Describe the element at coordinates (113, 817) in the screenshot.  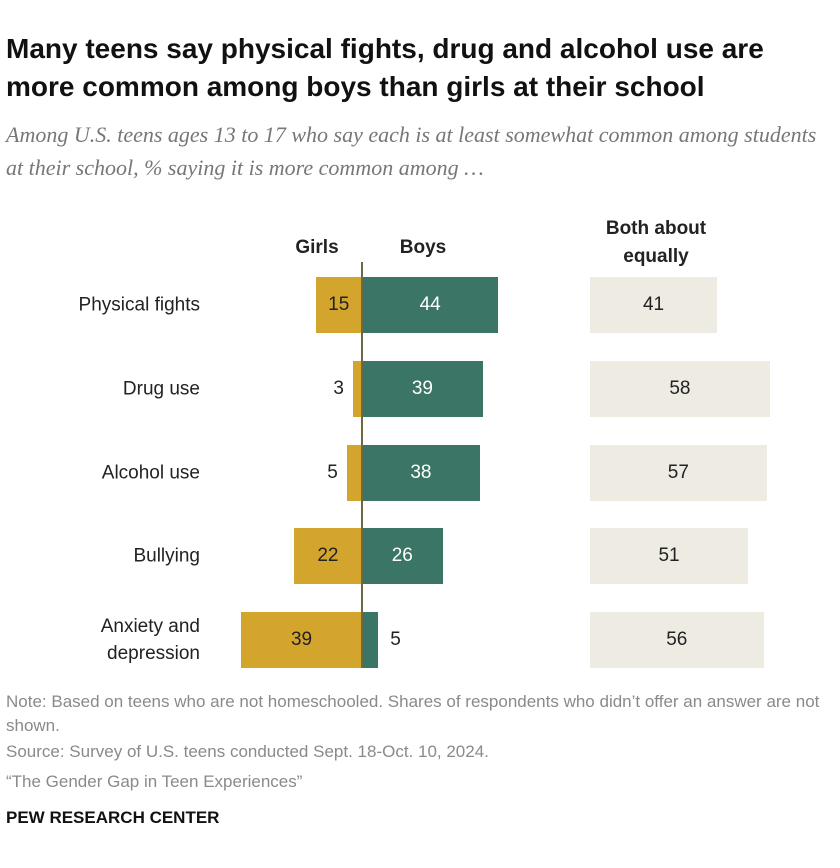
I see `credit: PEW RESEARCH CENTER` at that location.